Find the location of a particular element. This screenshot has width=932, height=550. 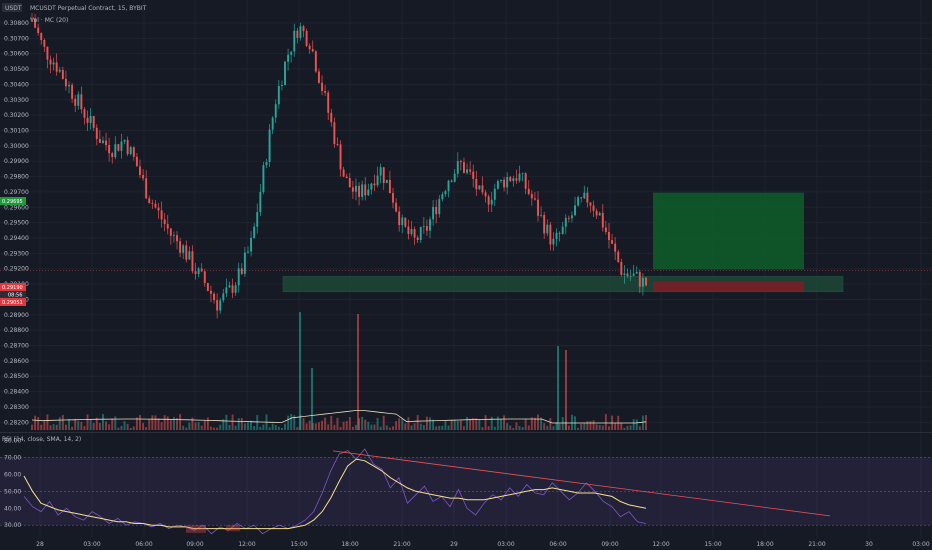

price-tick-label: 0.28200 is located at coordinates (16, 422).